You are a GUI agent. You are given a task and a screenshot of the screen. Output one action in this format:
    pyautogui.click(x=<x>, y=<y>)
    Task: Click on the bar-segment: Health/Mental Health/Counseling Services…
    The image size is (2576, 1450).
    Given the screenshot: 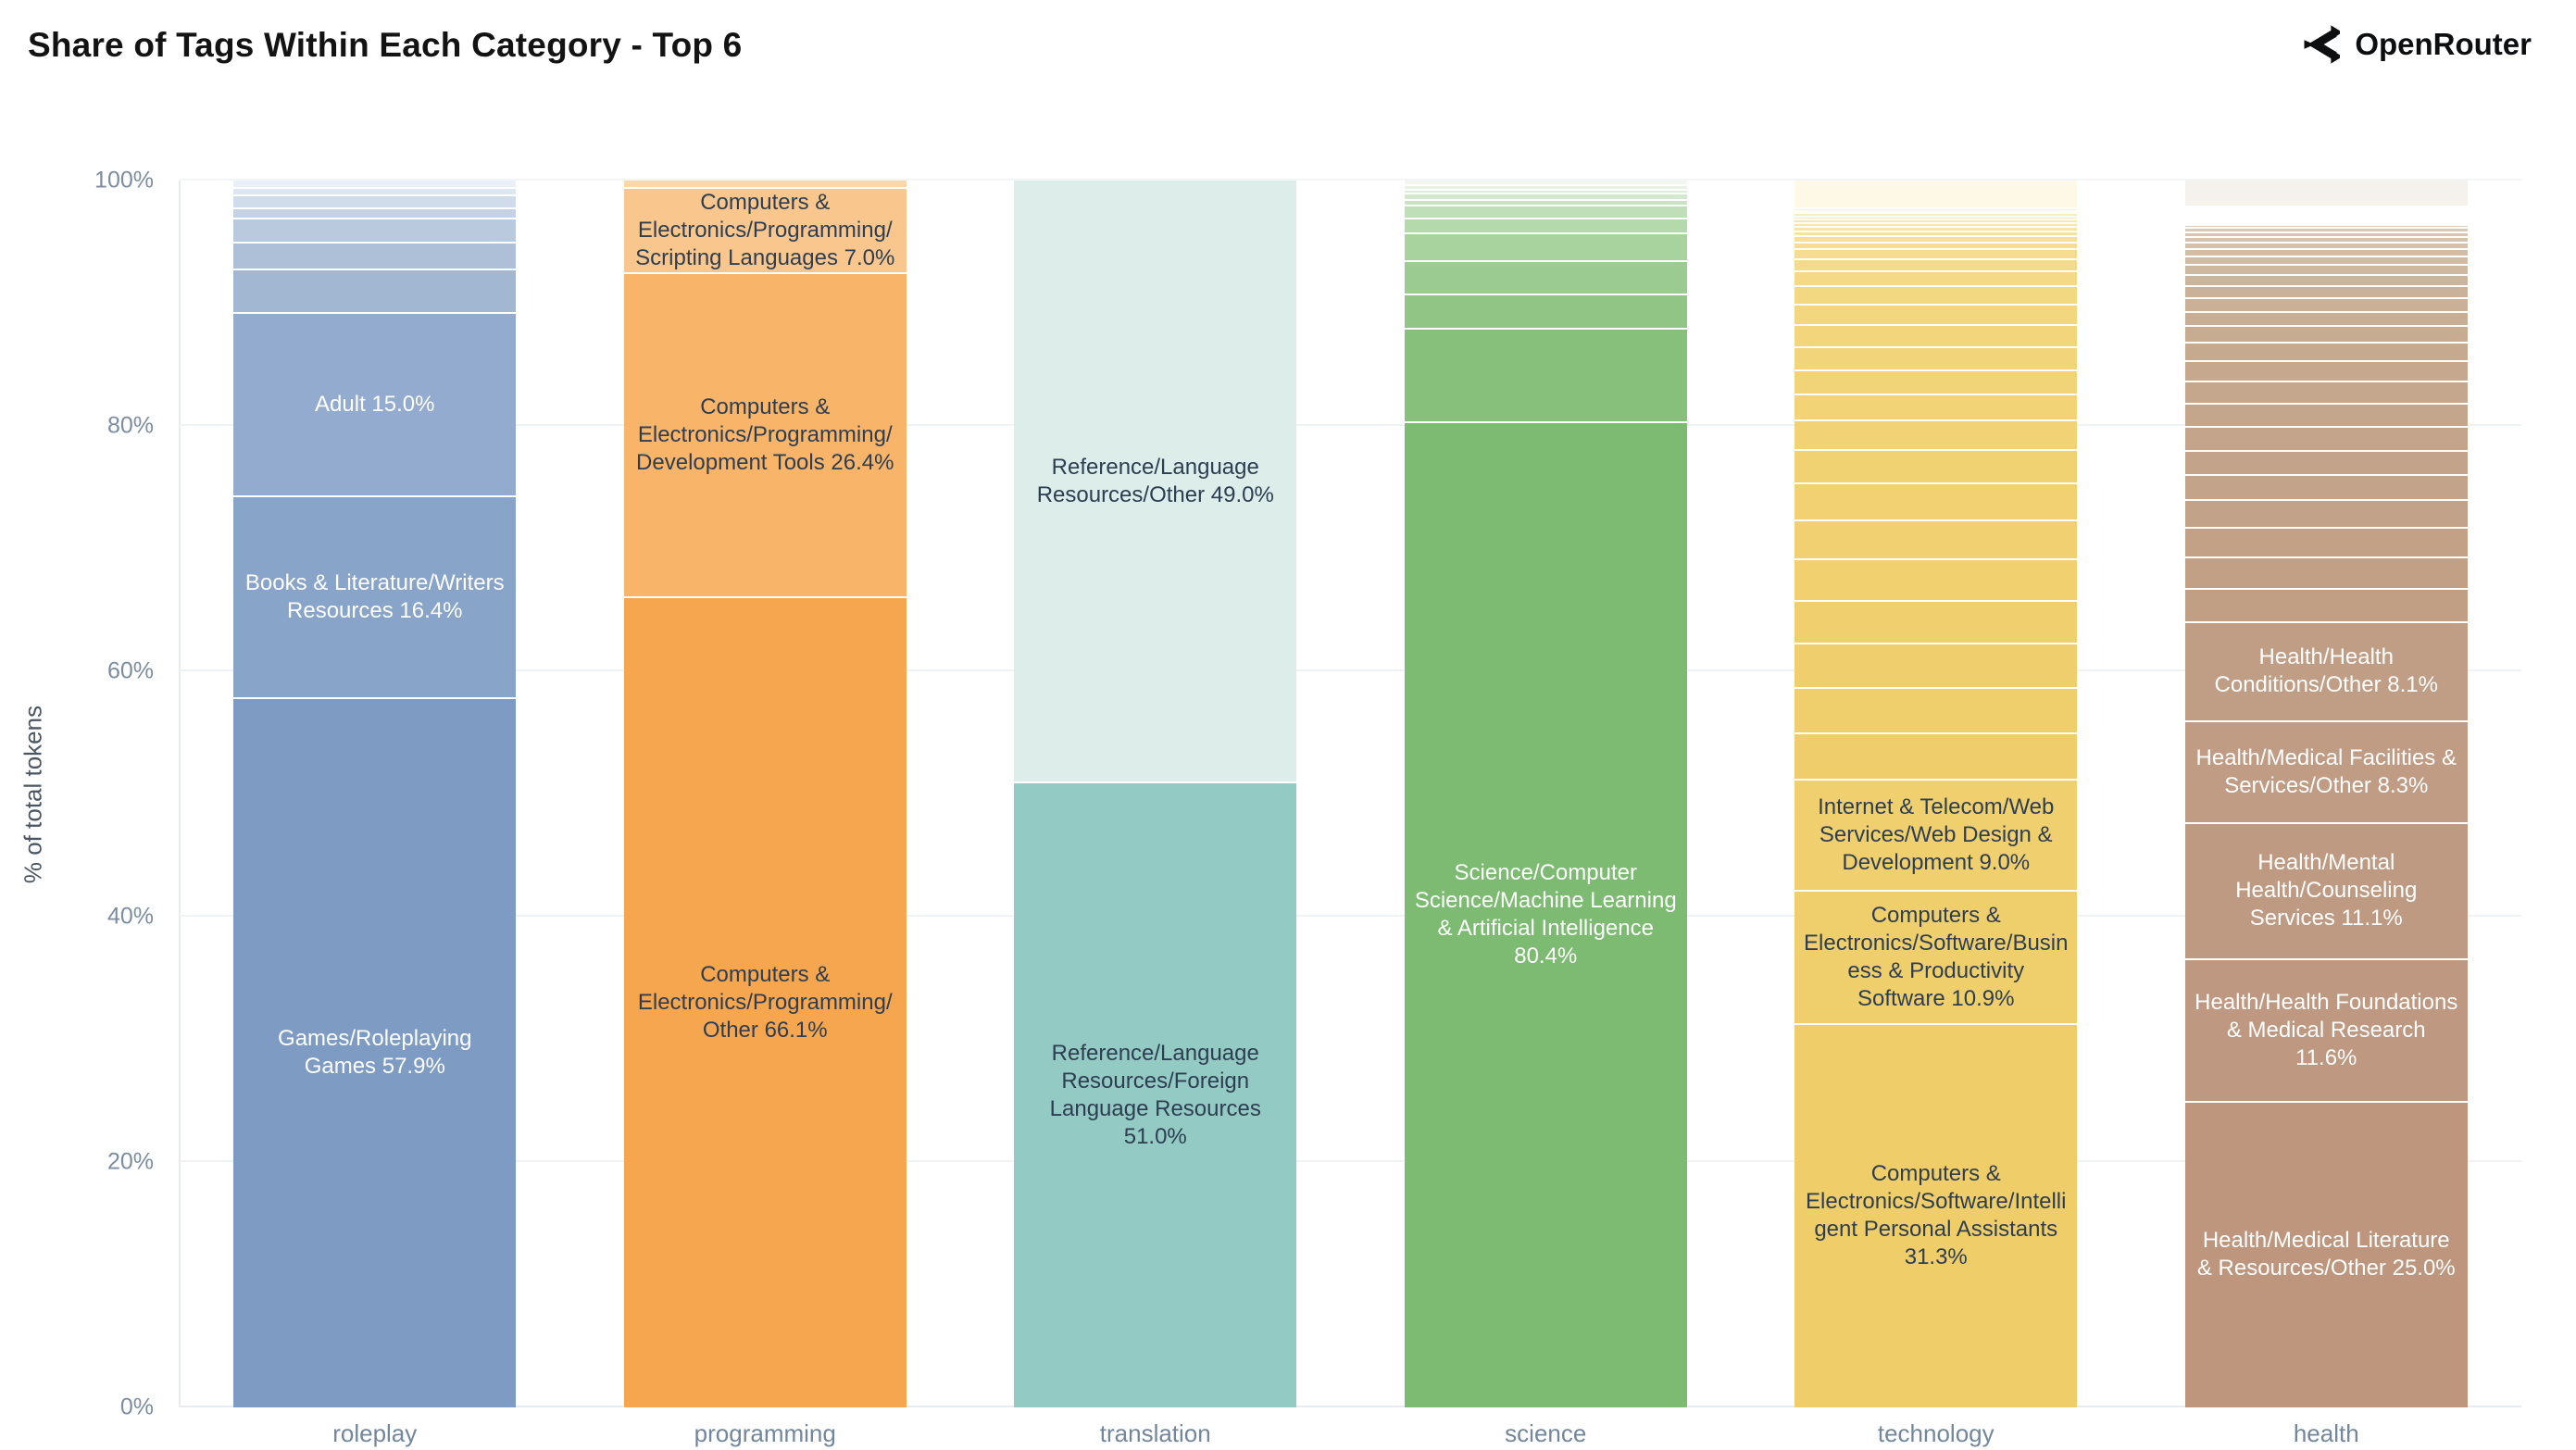 What is the action you would take?
    pyautogui.click(x=2326, y=890)
    